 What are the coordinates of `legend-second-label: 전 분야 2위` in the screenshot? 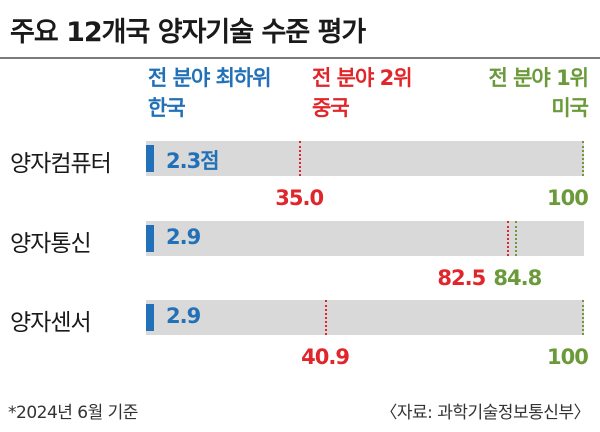 It's located at (362, 78).